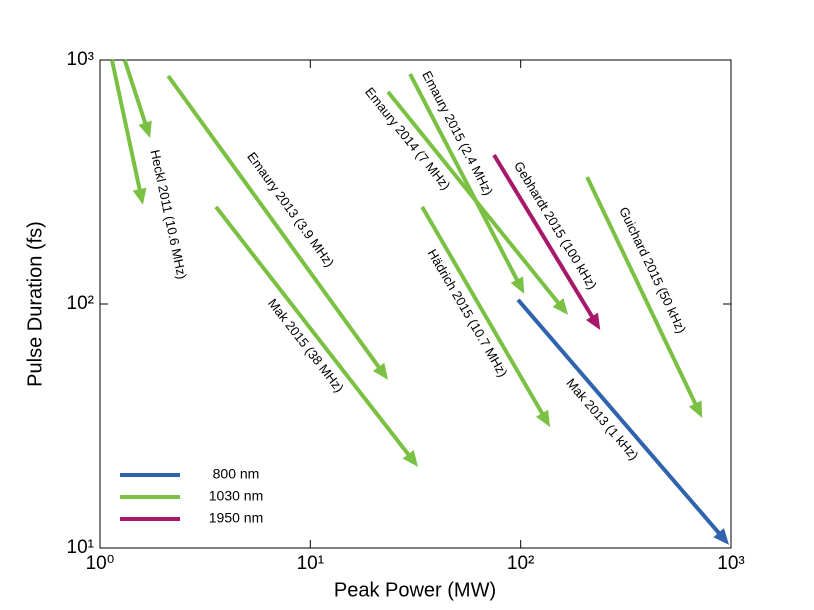 Image resolution: width=814 pixels, height=610 pixels. Describe the element at coordinates (35, 304) in the screenshot. I see `y-axis-label: Pulse Duration (fs)` at that location.